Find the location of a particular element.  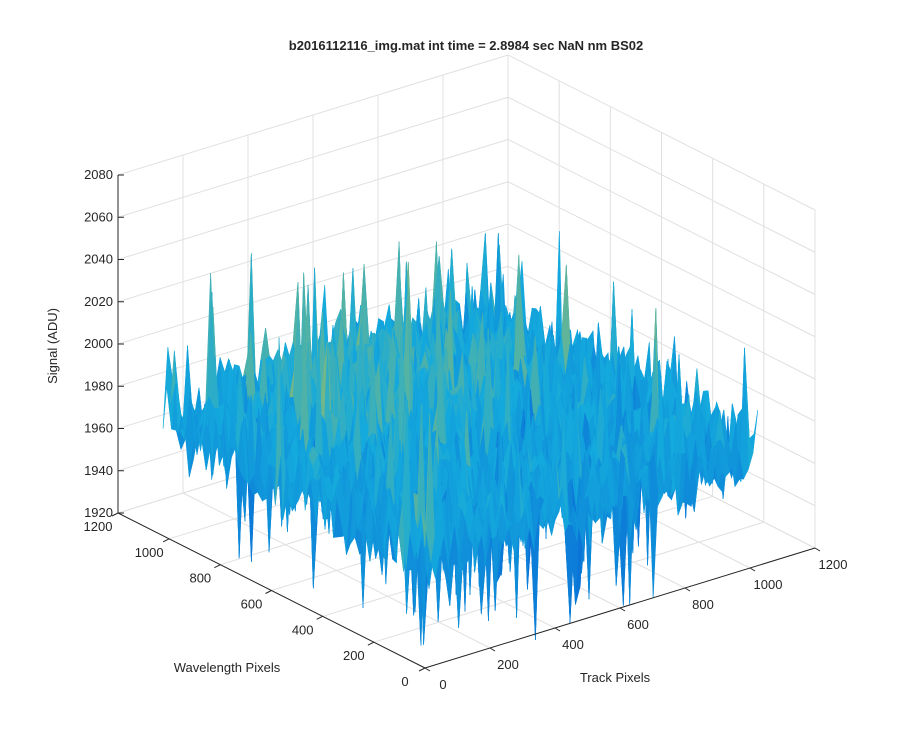

z-tick-label: 2020 is located at coordinates (98, 301).